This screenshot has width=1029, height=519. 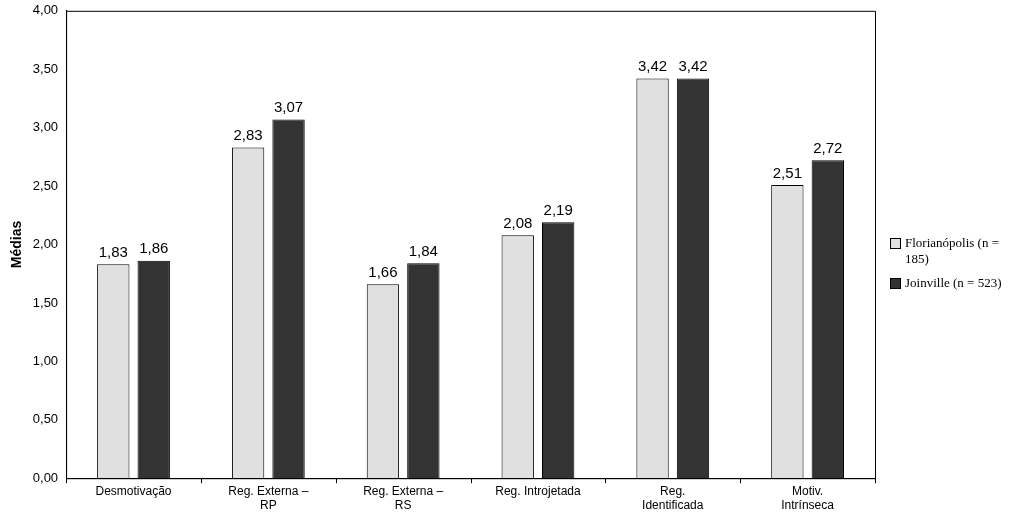 What do you see at coordinates (45, 244) in the screenshot?
I see `y-tick-label: 2,00` at bounding box center [45, 244].